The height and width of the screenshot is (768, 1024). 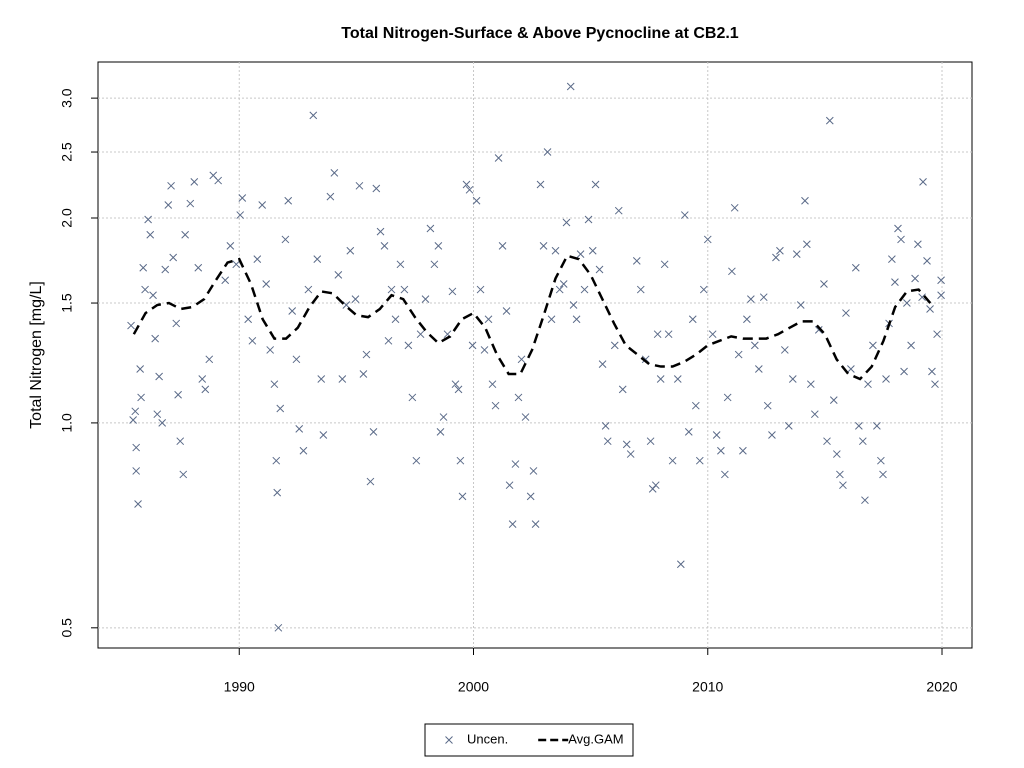 I want to click on y-tick-label: 2.0, so click(x=67, y=218).